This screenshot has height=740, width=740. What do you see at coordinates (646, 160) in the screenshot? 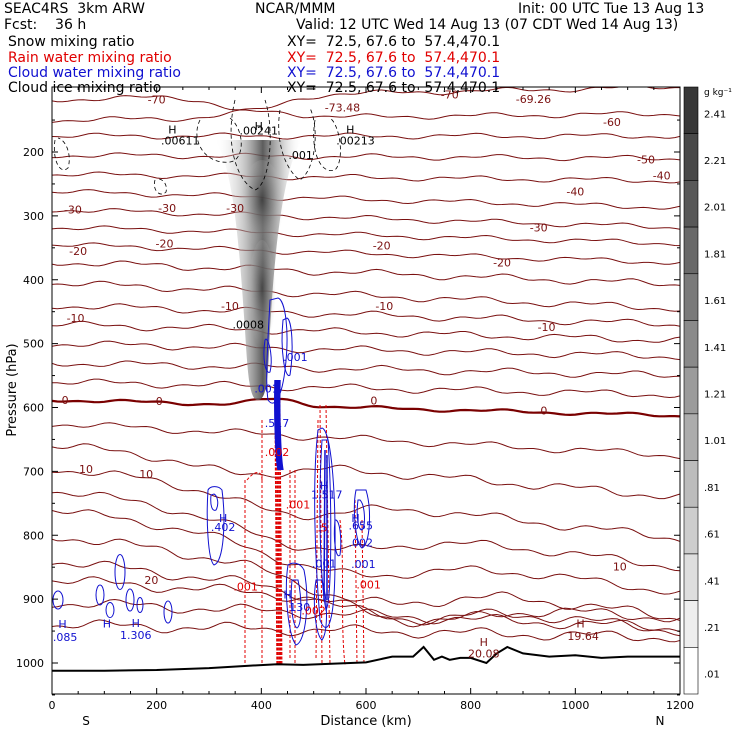
I see `temperature-label: -50` at bounding box center [646, 160].